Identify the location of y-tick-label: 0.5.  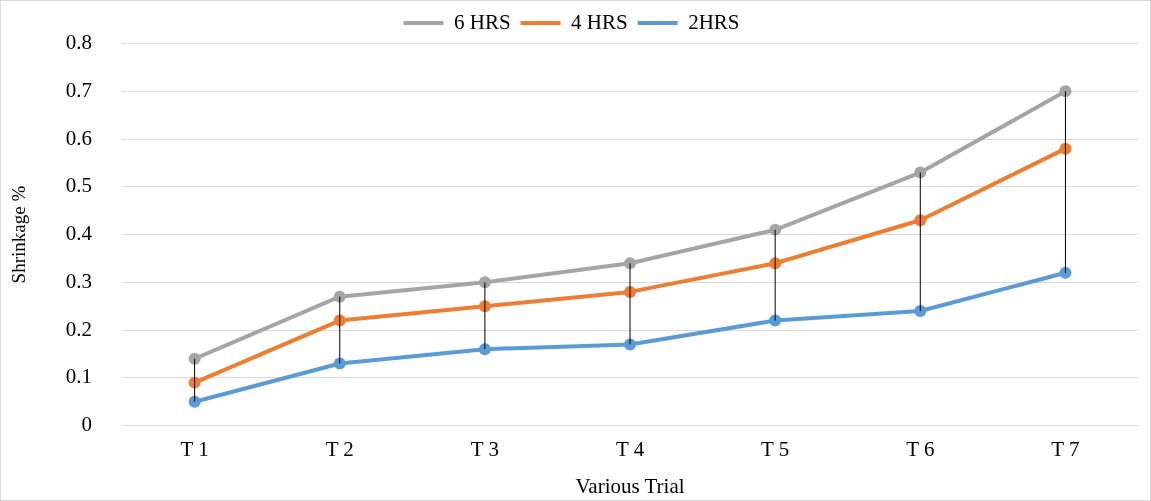
(79, 185).